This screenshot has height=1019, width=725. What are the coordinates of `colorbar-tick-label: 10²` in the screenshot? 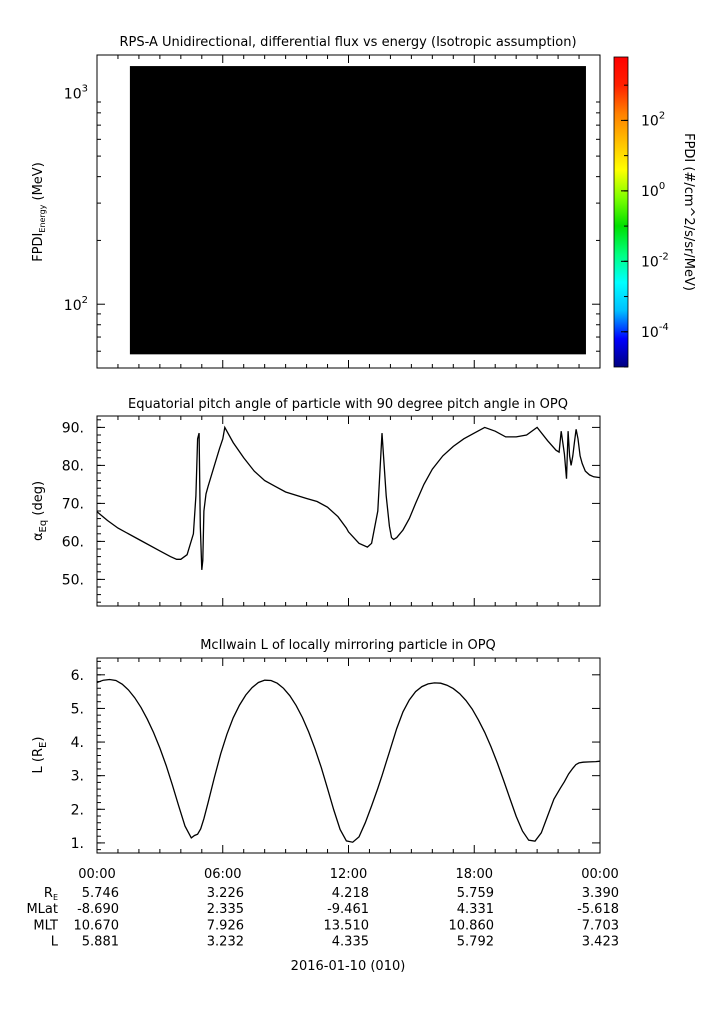 It's located at (653, 119).